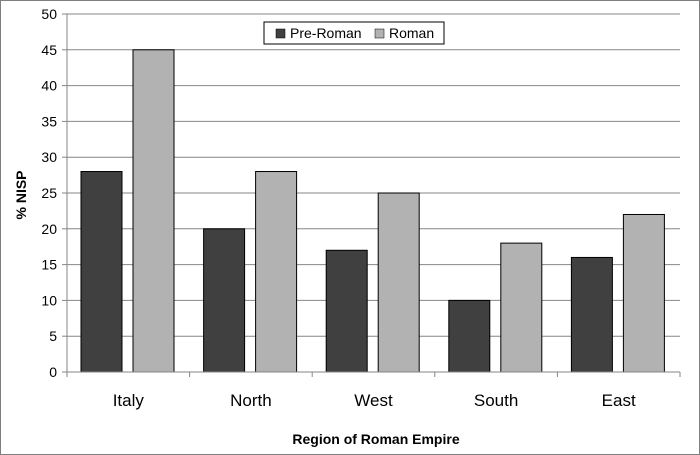  Describe the element at coordinates (49, 265) in the screenshot. I see `y-tick-label: 15` at that location.